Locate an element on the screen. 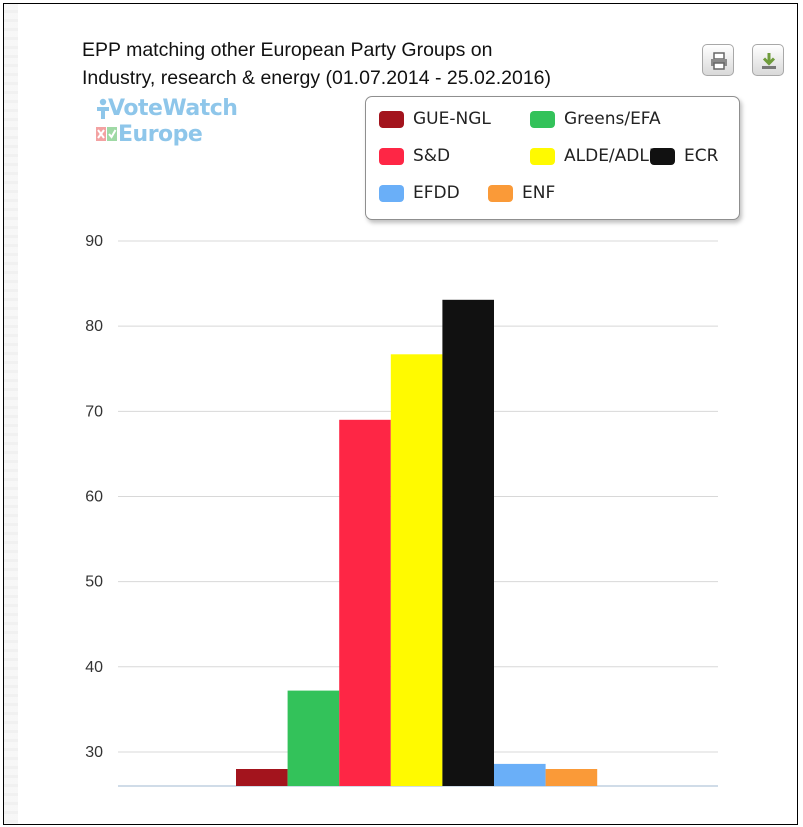 This screenshot has height=827, width=803. y-tick-label: 30 is located at coordinates (94, 752).